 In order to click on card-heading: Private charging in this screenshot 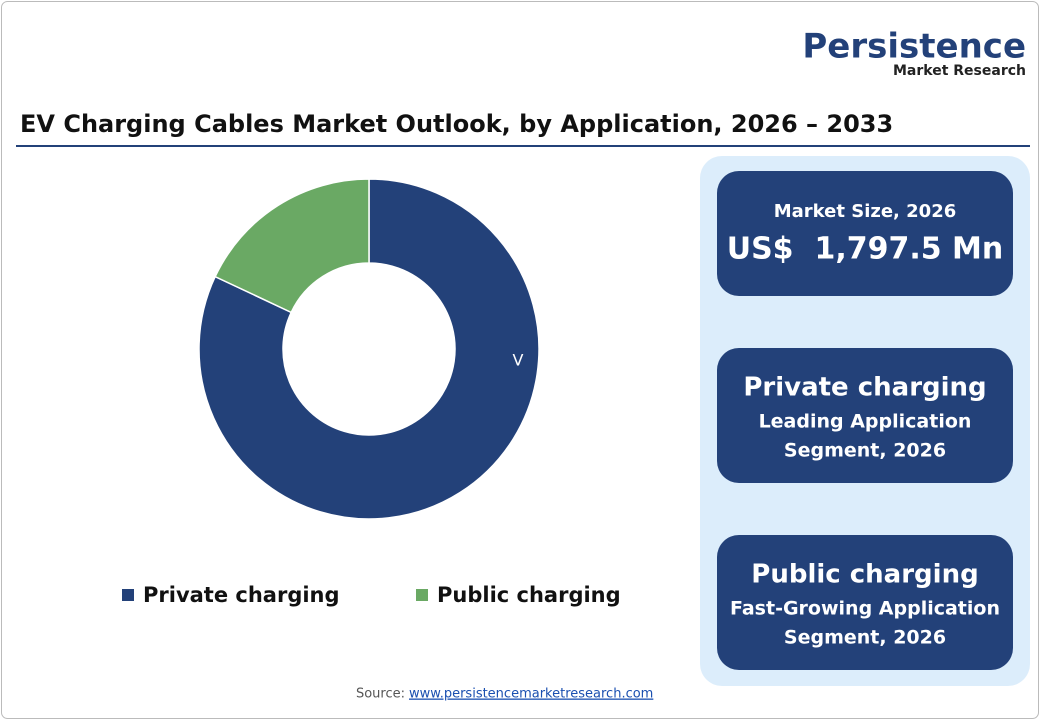, I will do `click(864, 388)`.